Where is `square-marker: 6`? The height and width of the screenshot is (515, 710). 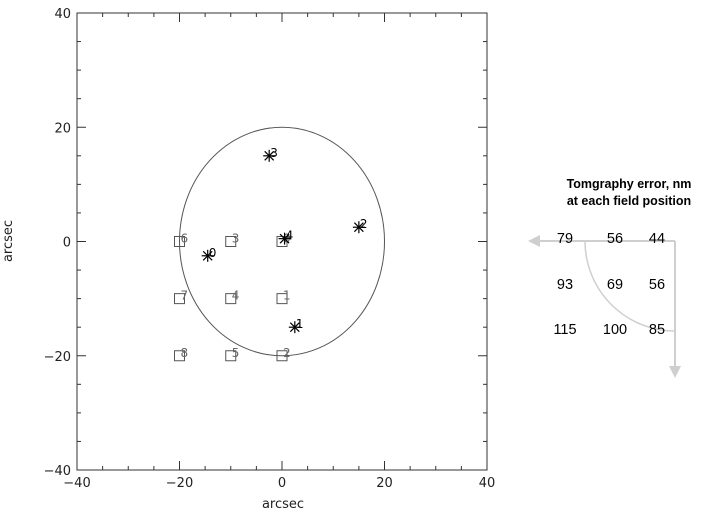 square-marker: 6 is located at coordinates (181, 239).